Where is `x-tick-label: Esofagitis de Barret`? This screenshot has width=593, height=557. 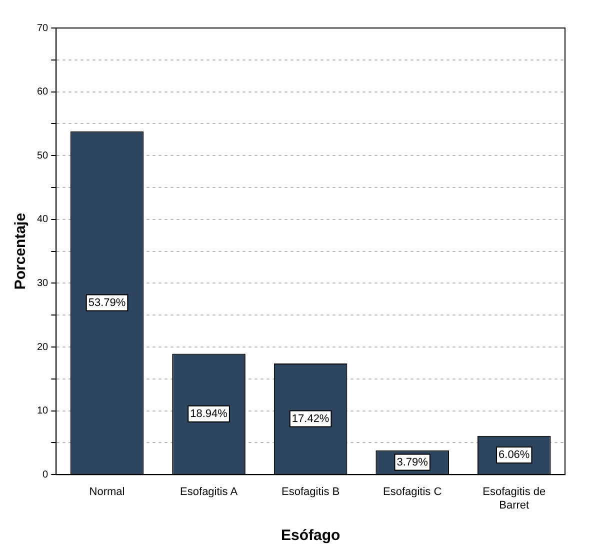
x-tick-label: Esofagitis de Barret is located at coordinates (514, 499).